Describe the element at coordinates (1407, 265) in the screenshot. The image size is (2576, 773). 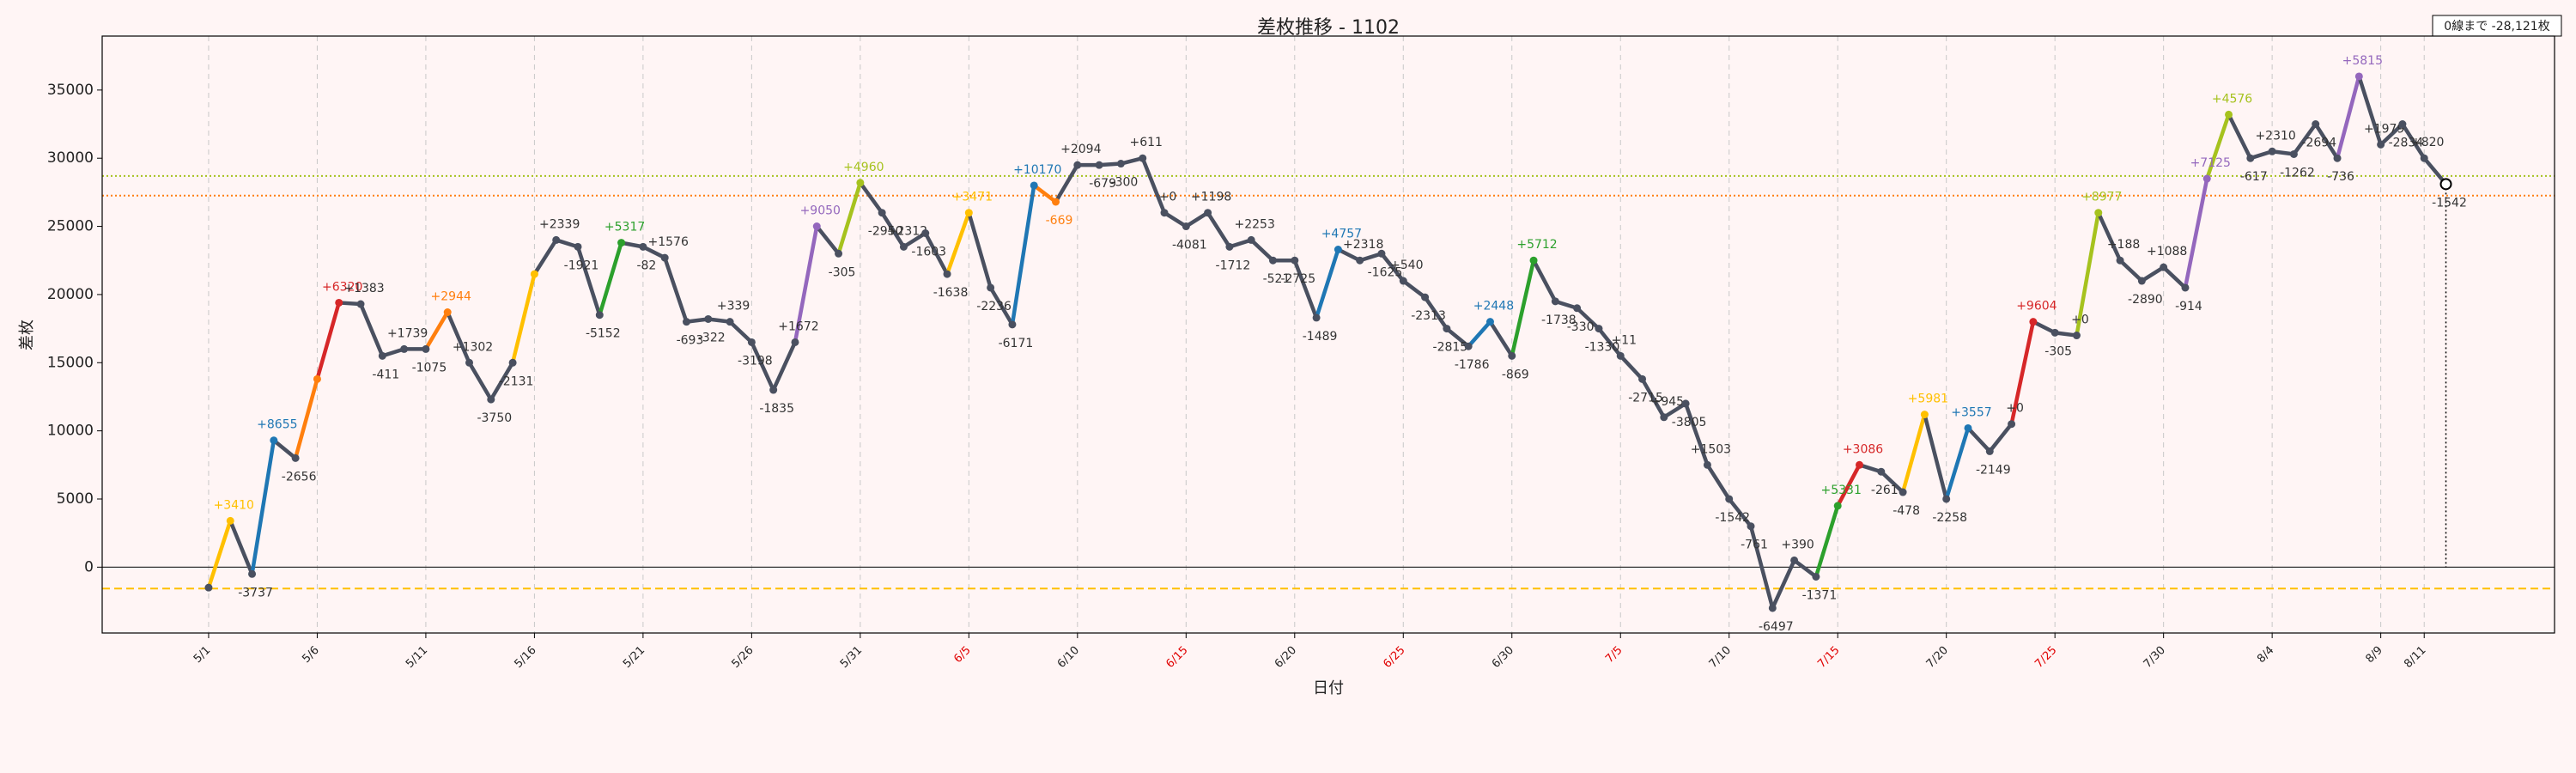
I see `delta-label: +540` at that location.